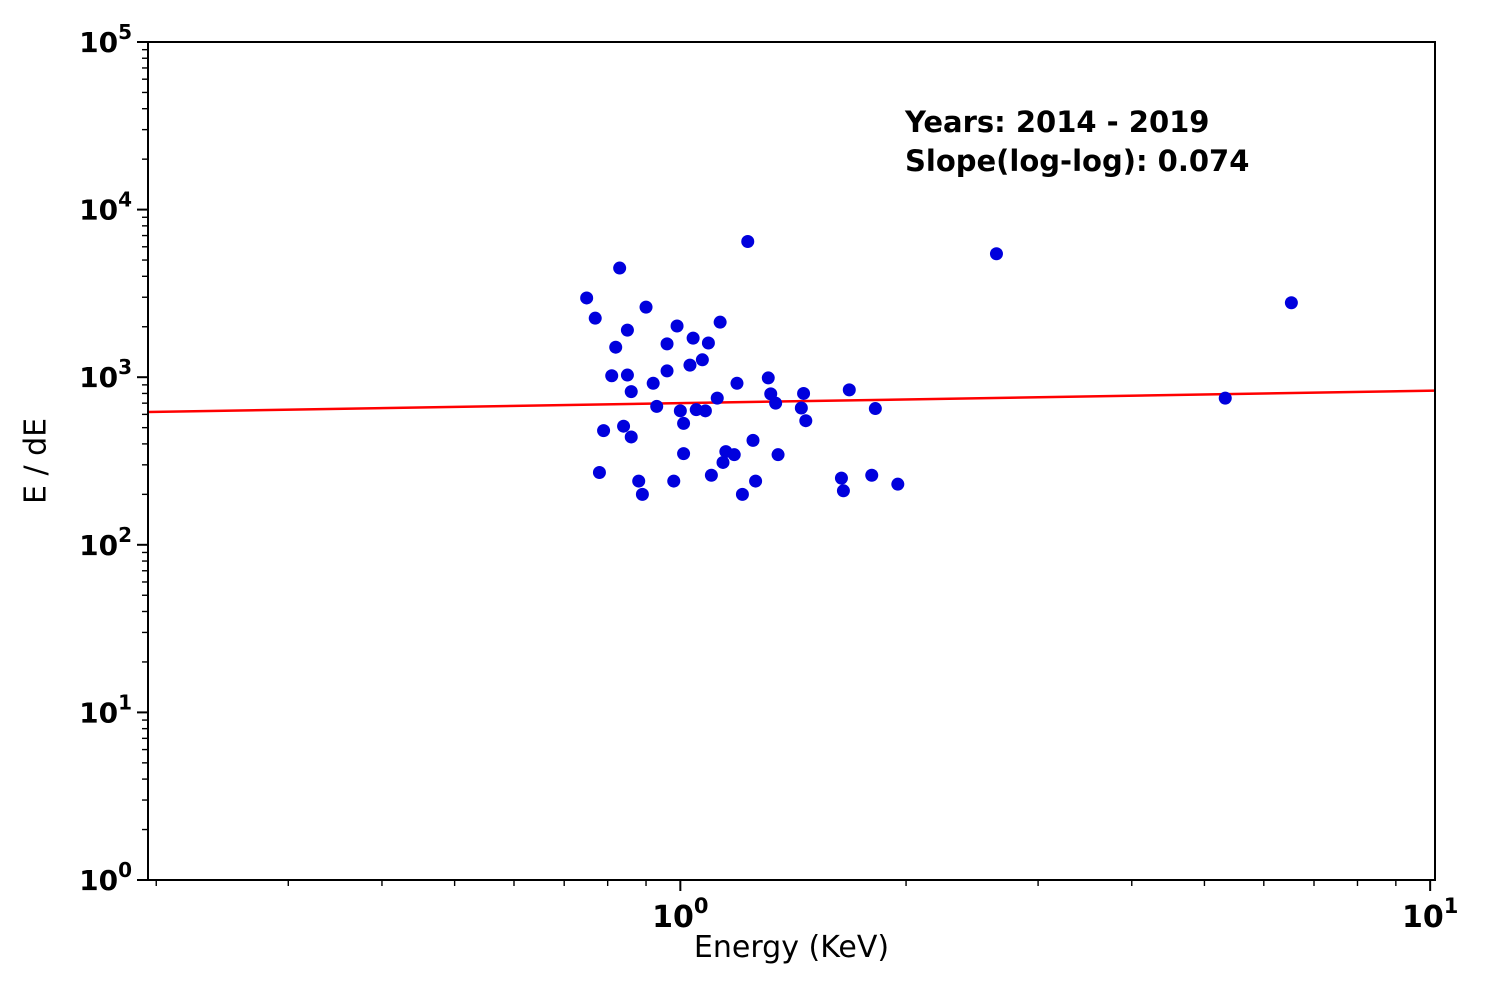 This screenshot has width=1500, height=1000. Describe the element at coordinates (105, 374) in the screenshot. I see `svg-text: 103` at that location.